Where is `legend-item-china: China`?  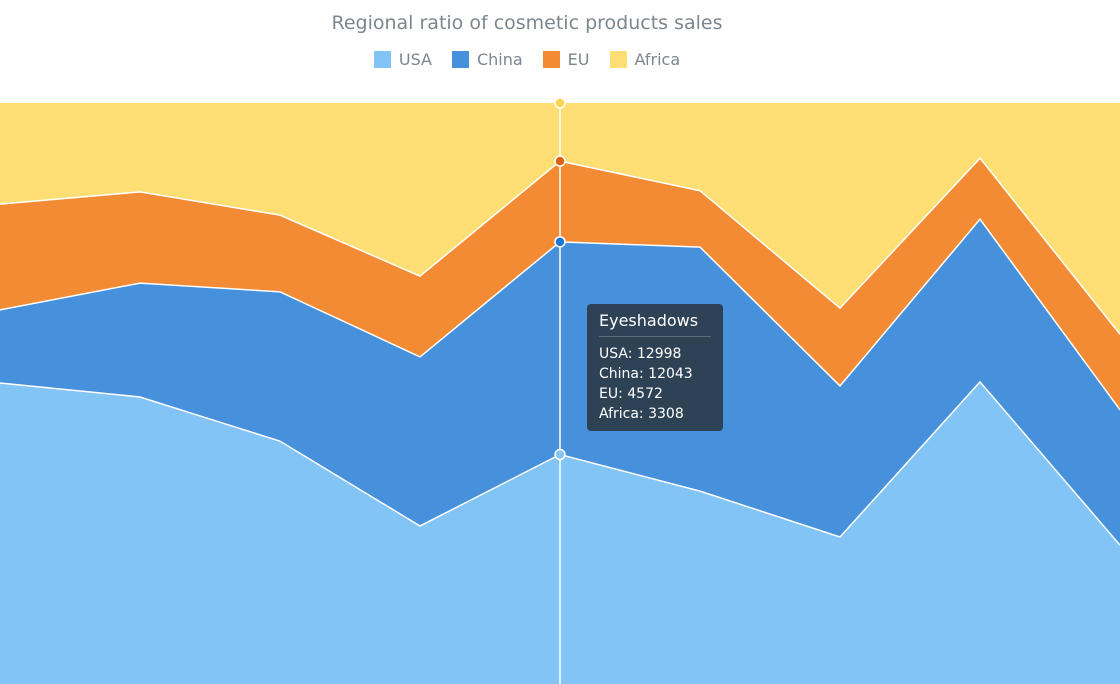
legend-item-china: China is located at coordinates (487, 59).